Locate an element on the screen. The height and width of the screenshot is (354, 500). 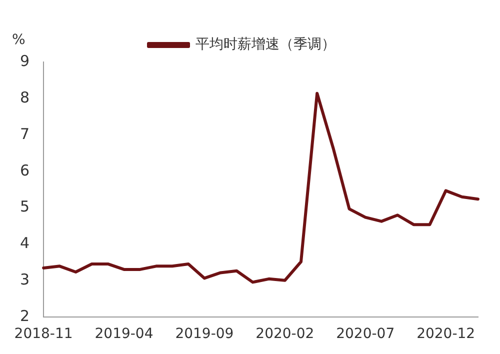
x-tick-label: 2020-02 is located at coordinates (285, 334).